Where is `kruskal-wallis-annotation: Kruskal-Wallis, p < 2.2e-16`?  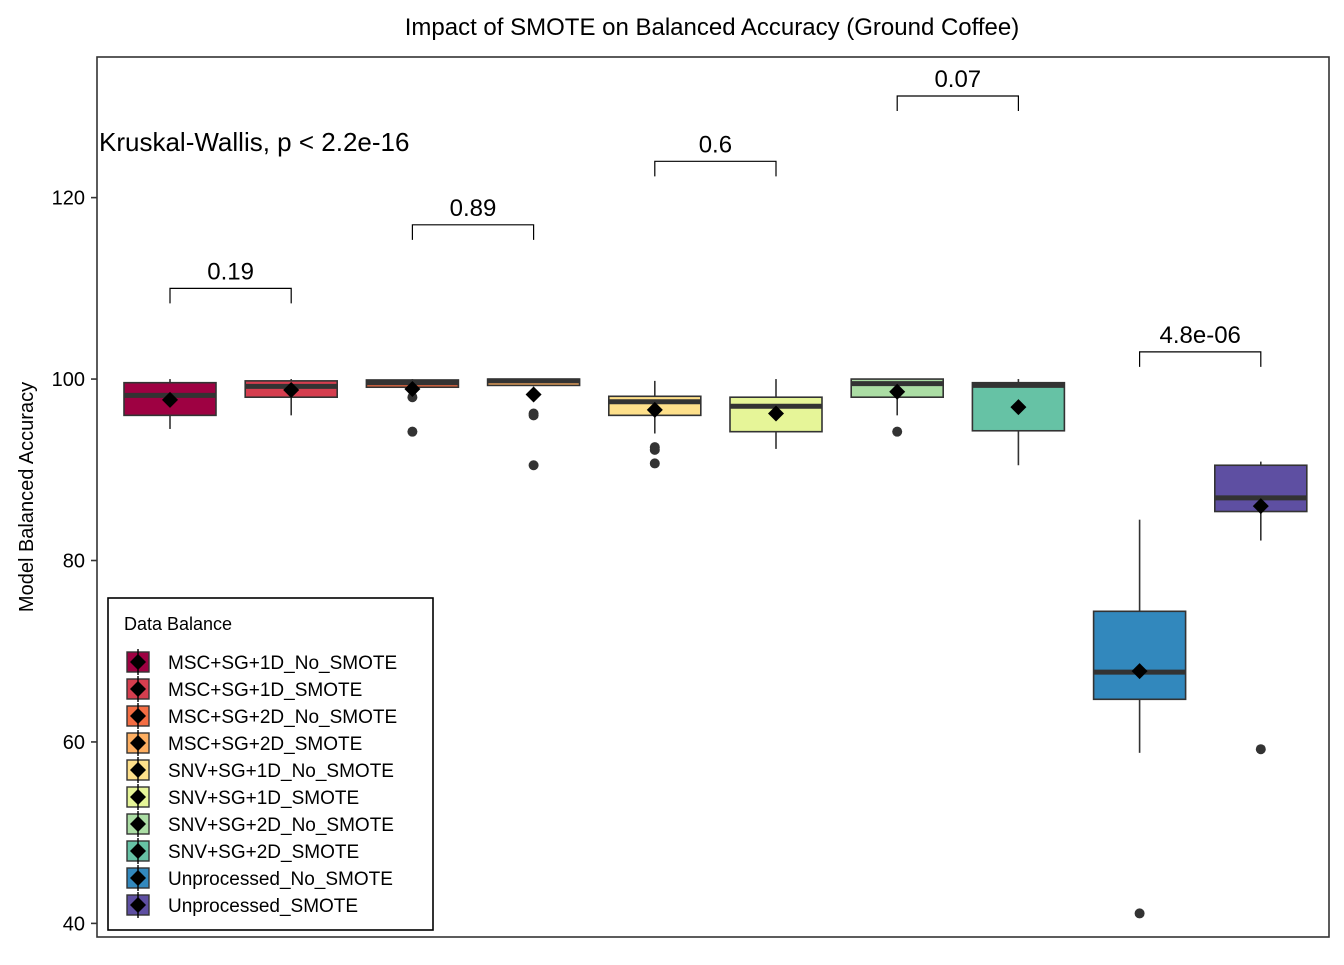 kruskal-wallis-annotation: Kruskal-Wallis, p < 2.2e-16 is located at coordinates (254, 142).